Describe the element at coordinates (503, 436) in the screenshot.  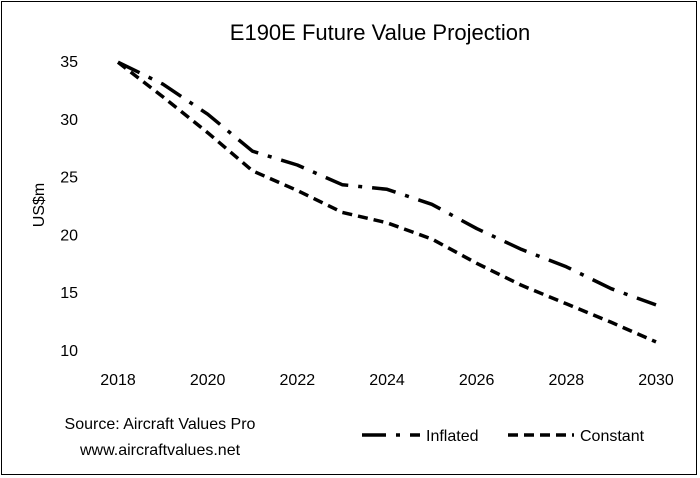
I see `legend: Inflated Constant` at that location.